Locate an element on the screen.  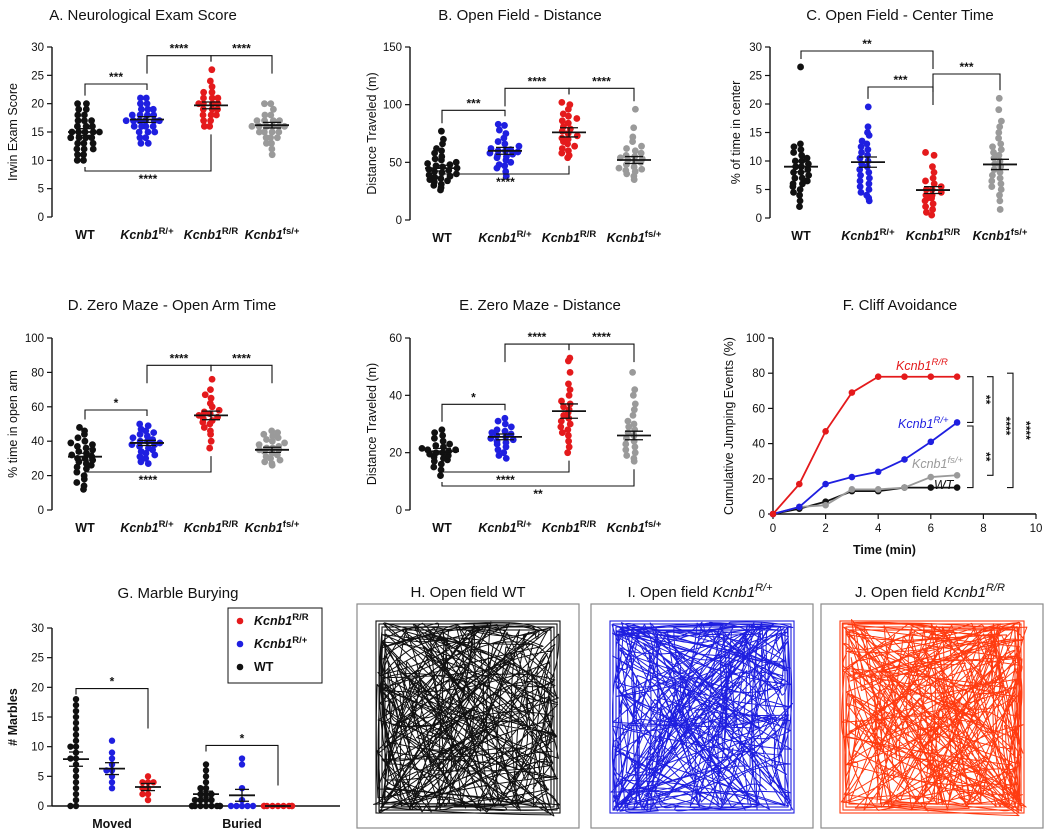
panel-D-category-label: Kcnb1fs/+ is located at coordinates (272, 527).